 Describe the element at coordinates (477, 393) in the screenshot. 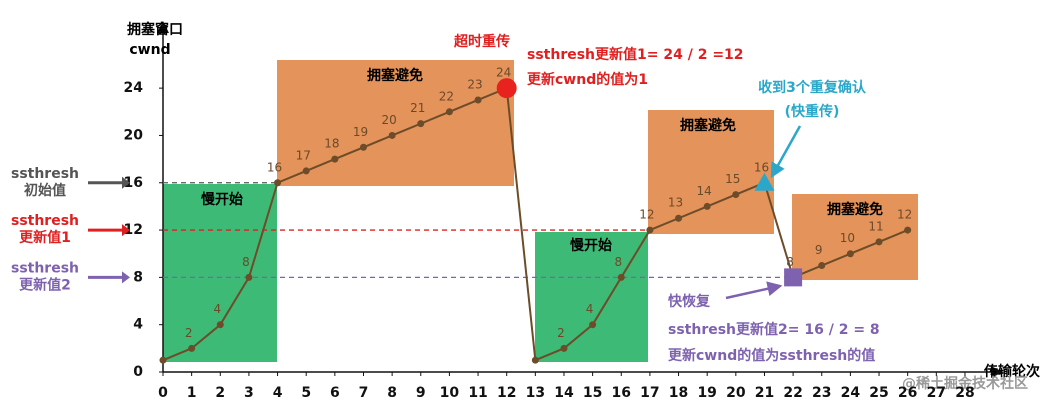

I see `x-tick-label: 11` at that location.